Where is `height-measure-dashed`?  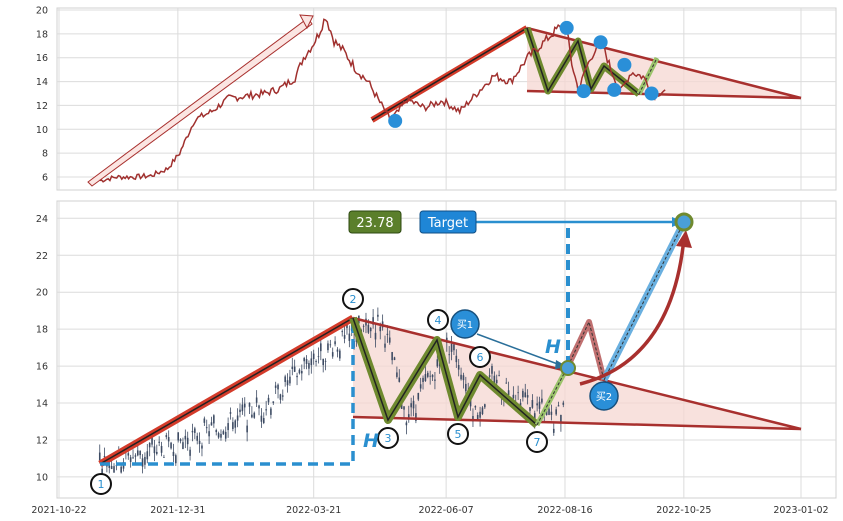
height-measure-dashed is located at coordinates (227, 392).